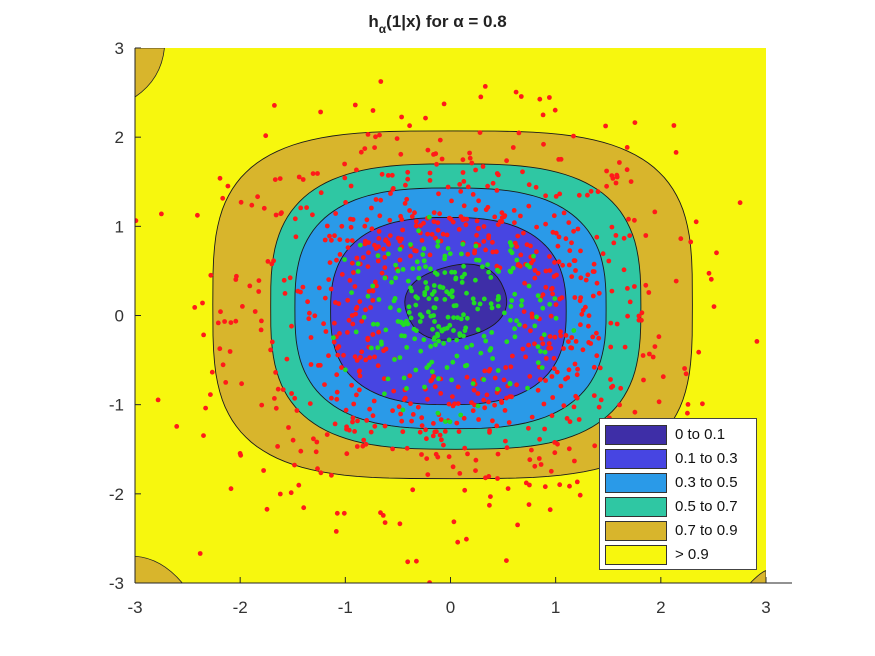  What do you see at coordinates (636, 555) in the screenshot?
I see `legend-swatch` at bounding box center [636, 555].